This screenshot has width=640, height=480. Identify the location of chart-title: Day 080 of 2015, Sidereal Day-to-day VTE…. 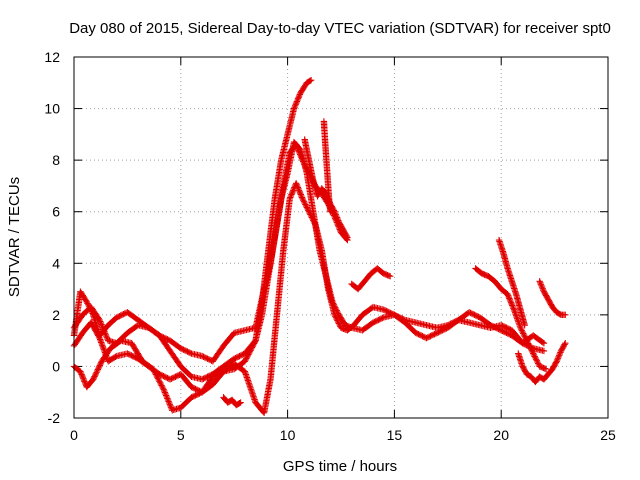
(340, 28).